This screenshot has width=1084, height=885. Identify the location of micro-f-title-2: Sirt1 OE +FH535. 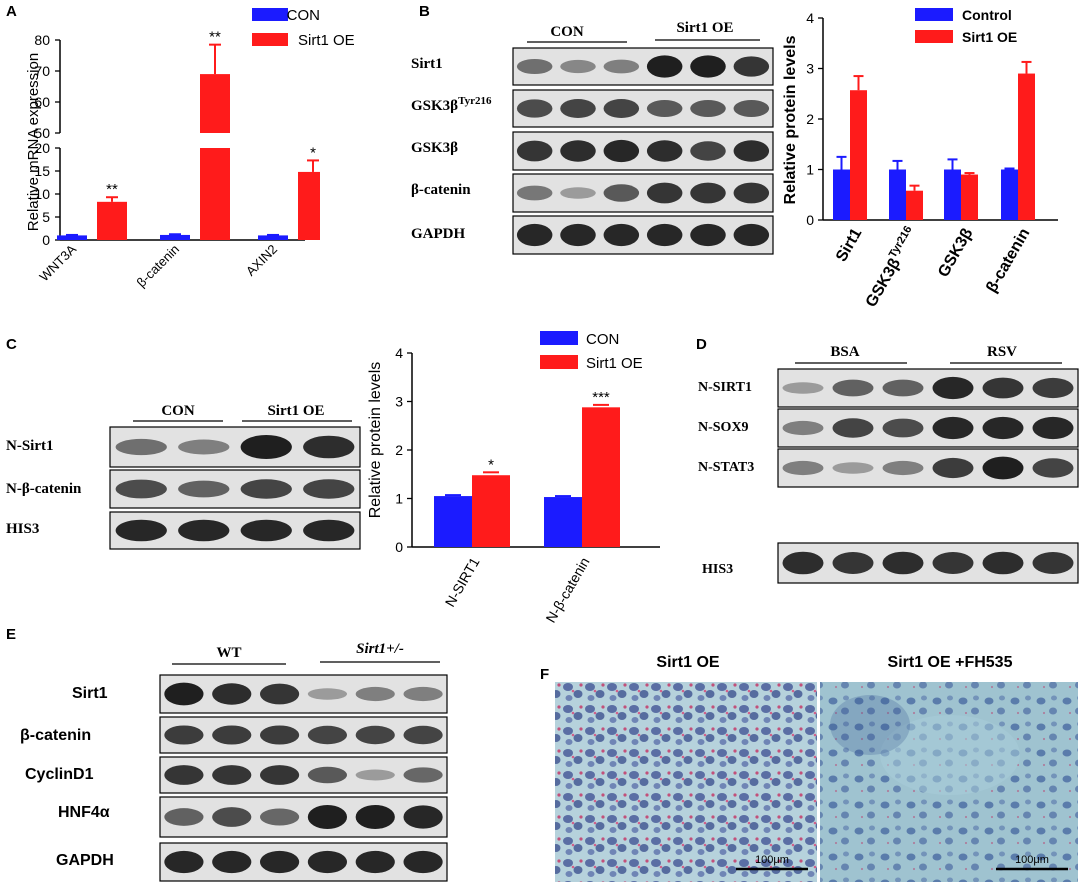
(950, 662).